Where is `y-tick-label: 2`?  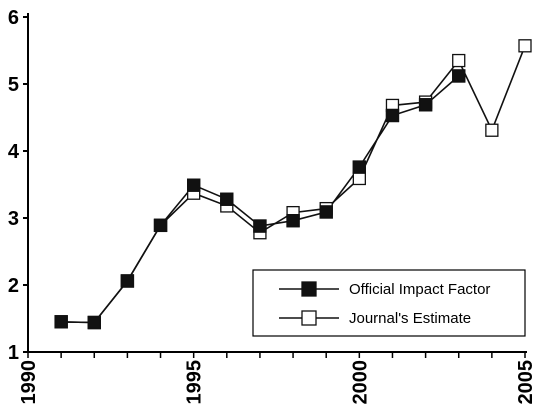
y-tick-label: 2 is located at coordinates (13, 286).